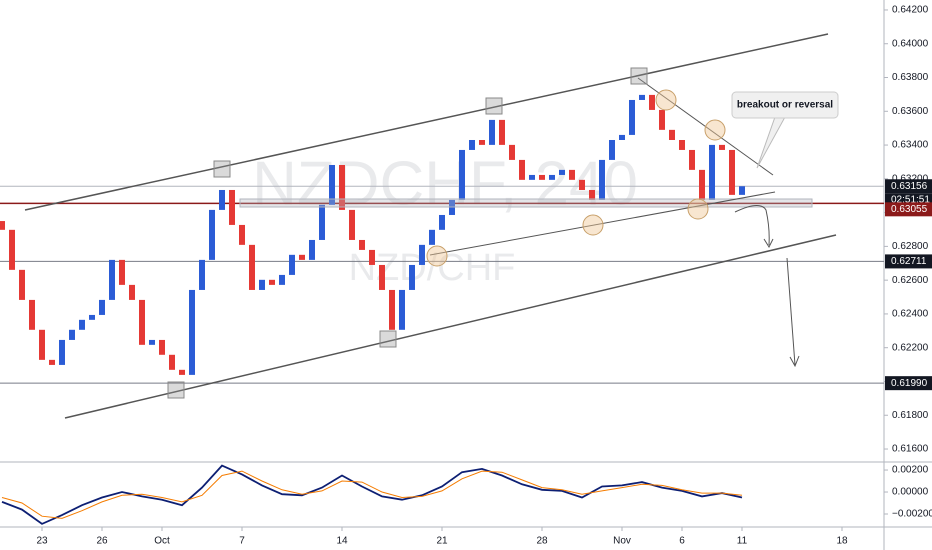 The width and height of the screenshot is (932, 550). I want to click on y-tick-label: 0.00000, so click(910, 492).